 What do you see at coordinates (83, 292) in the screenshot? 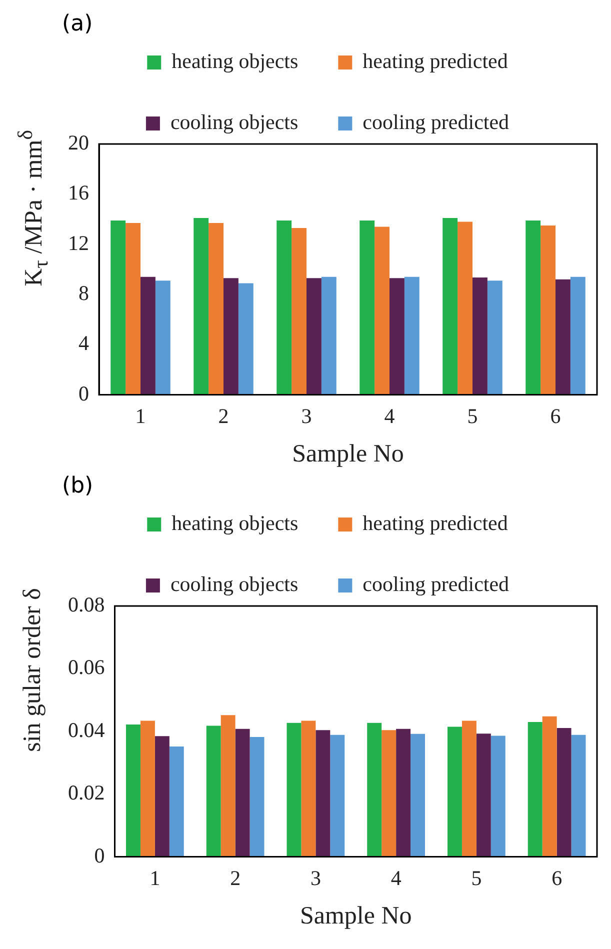
I see `y-tick-label: 8` at bounding box center [83, 292].